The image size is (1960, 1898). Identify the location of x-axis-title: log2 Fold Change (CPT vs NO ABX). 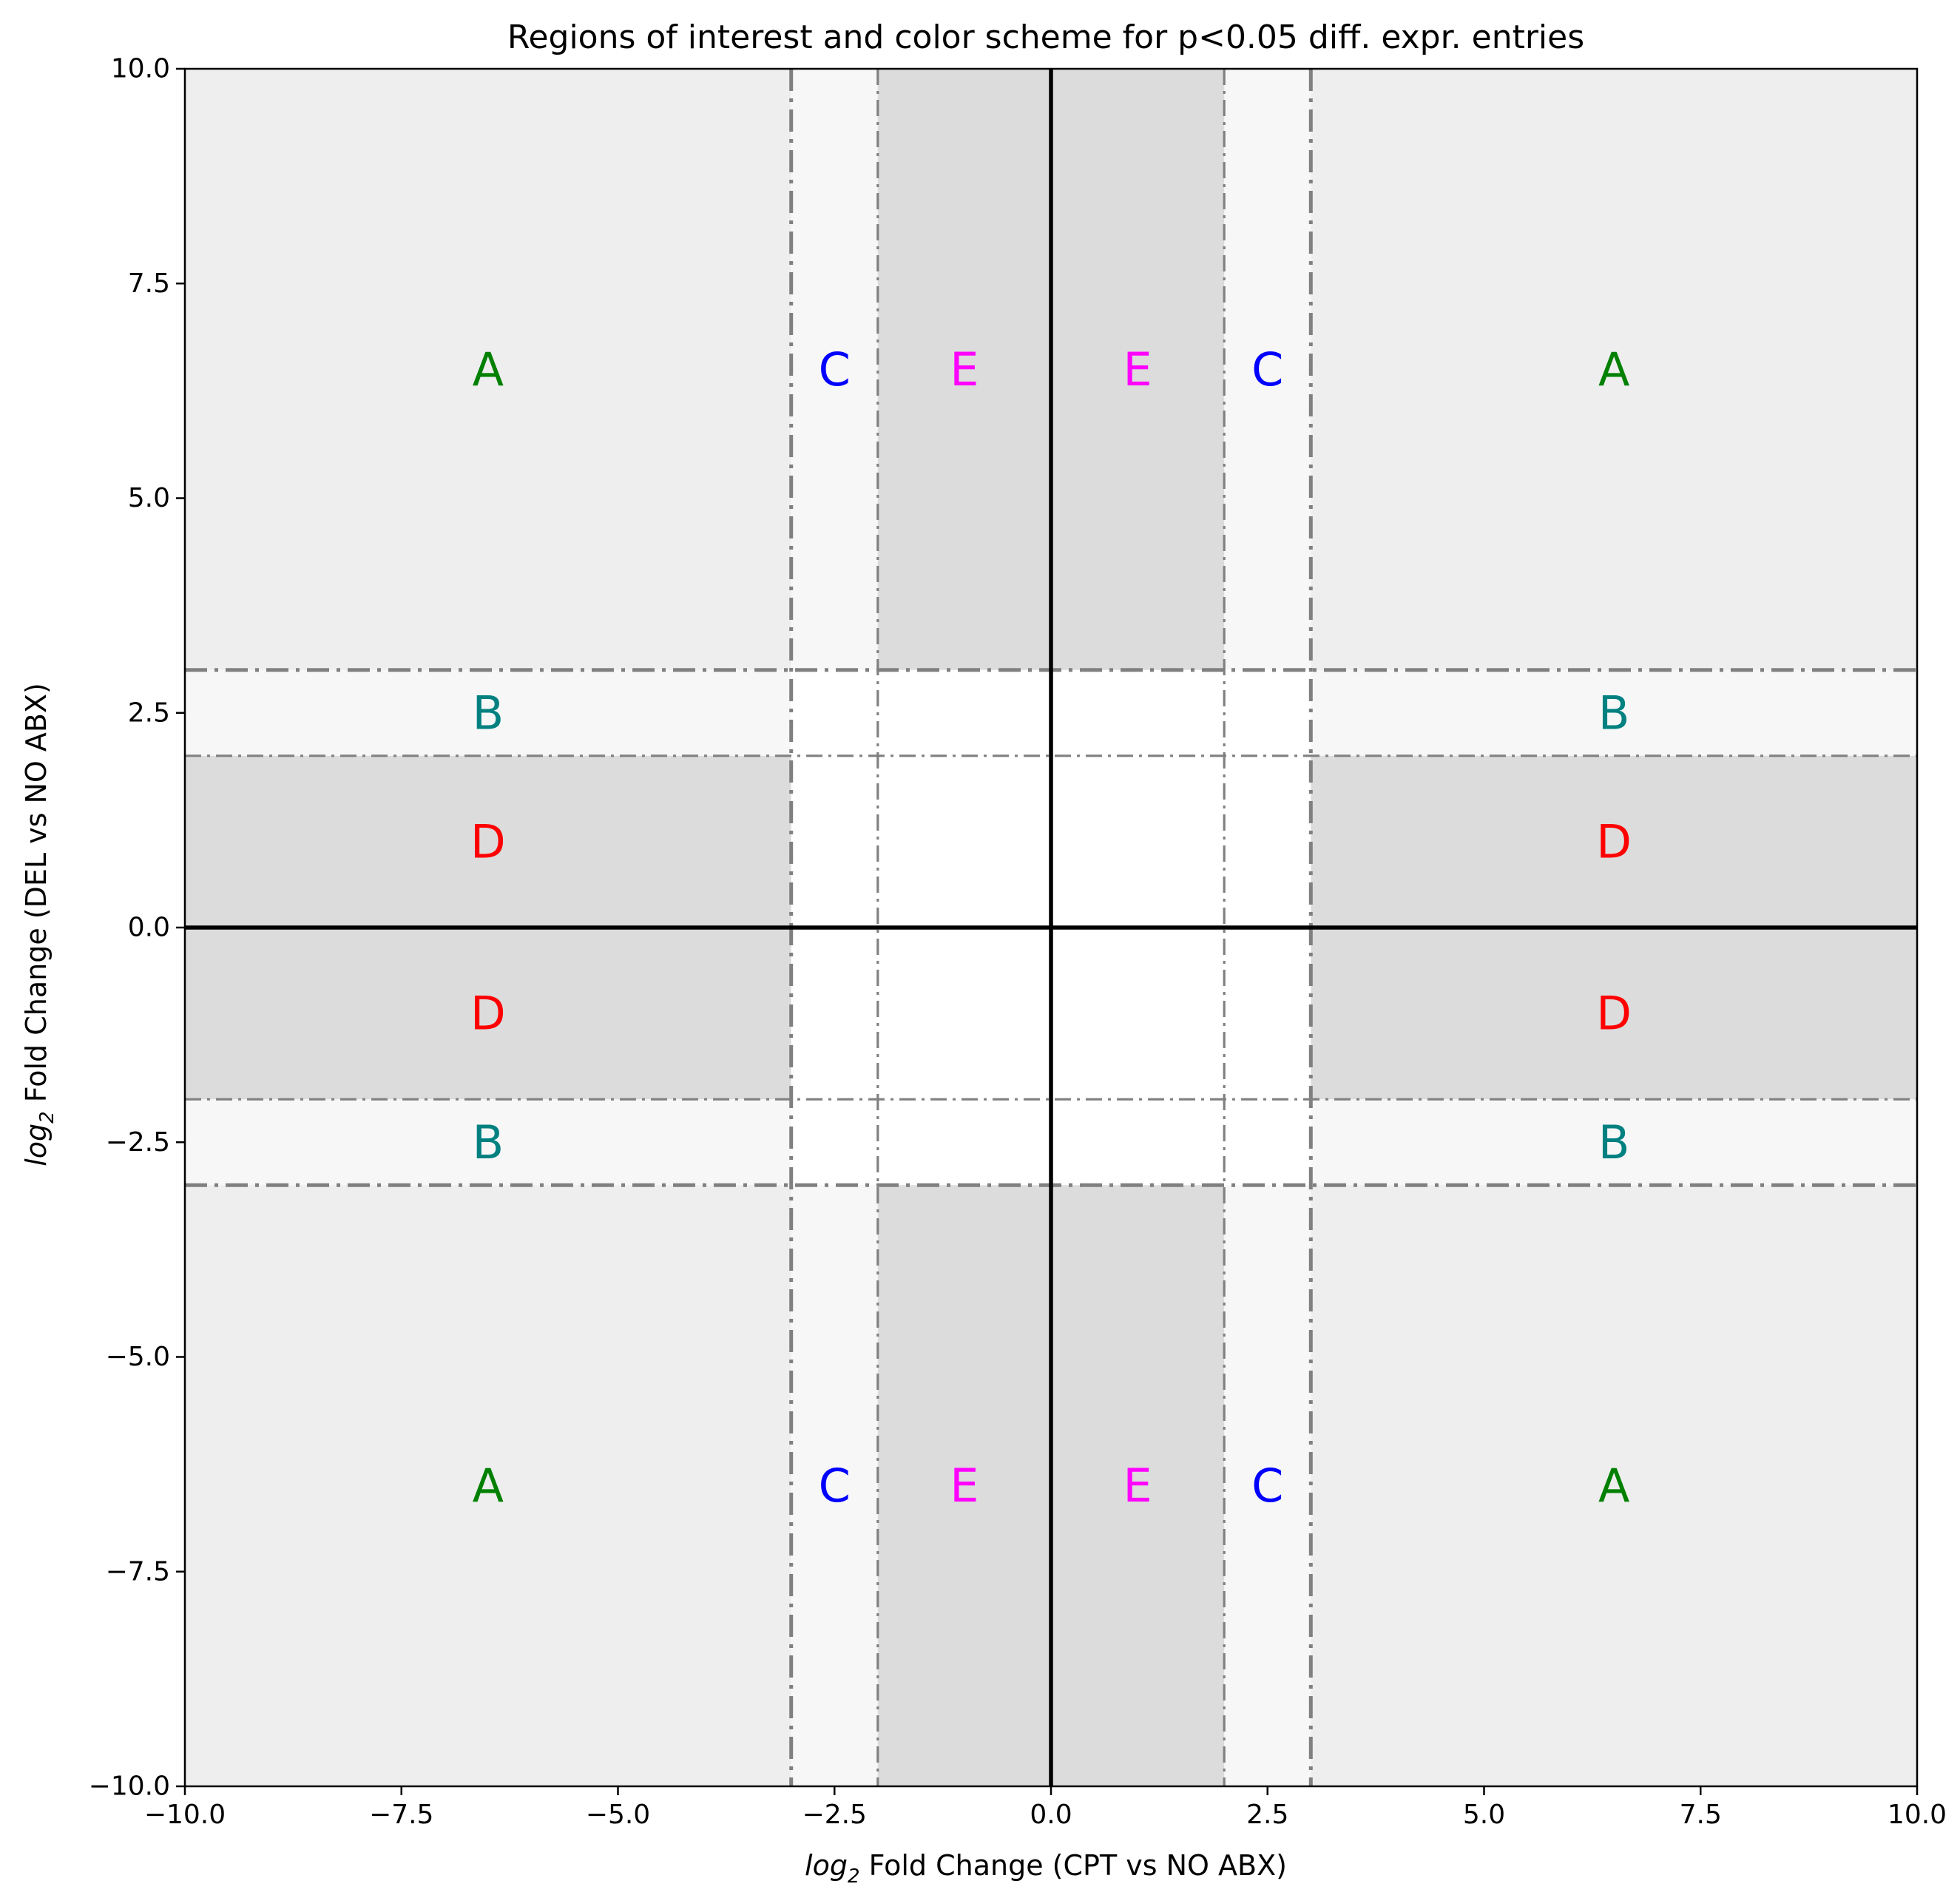
(1046, 1868).